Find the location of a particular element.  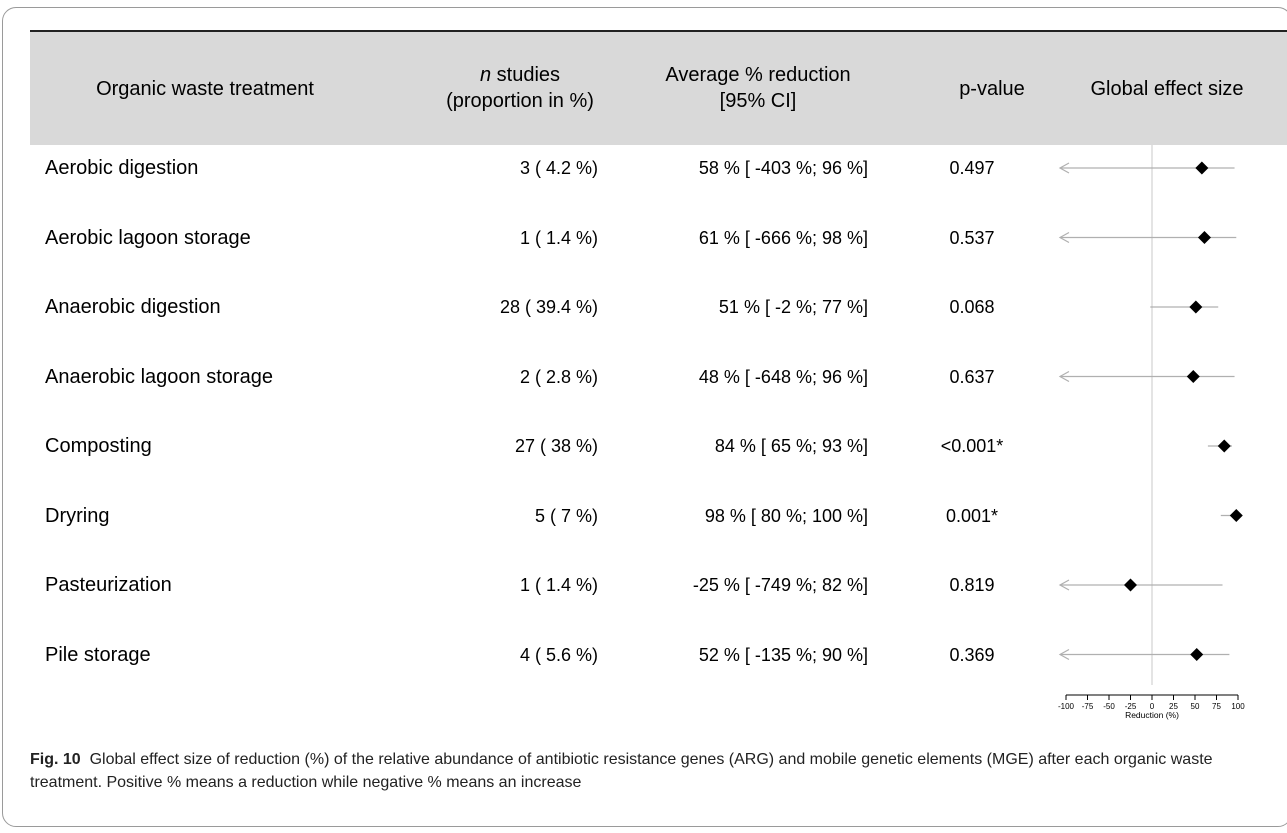

row-treatment: Dryring is located at coordinates (77, 516).